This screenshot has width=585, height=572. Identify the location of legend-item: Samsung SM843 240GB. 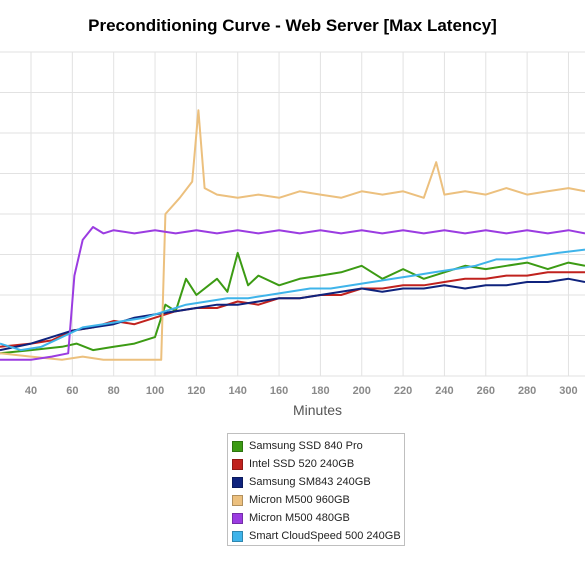
(318, 482).